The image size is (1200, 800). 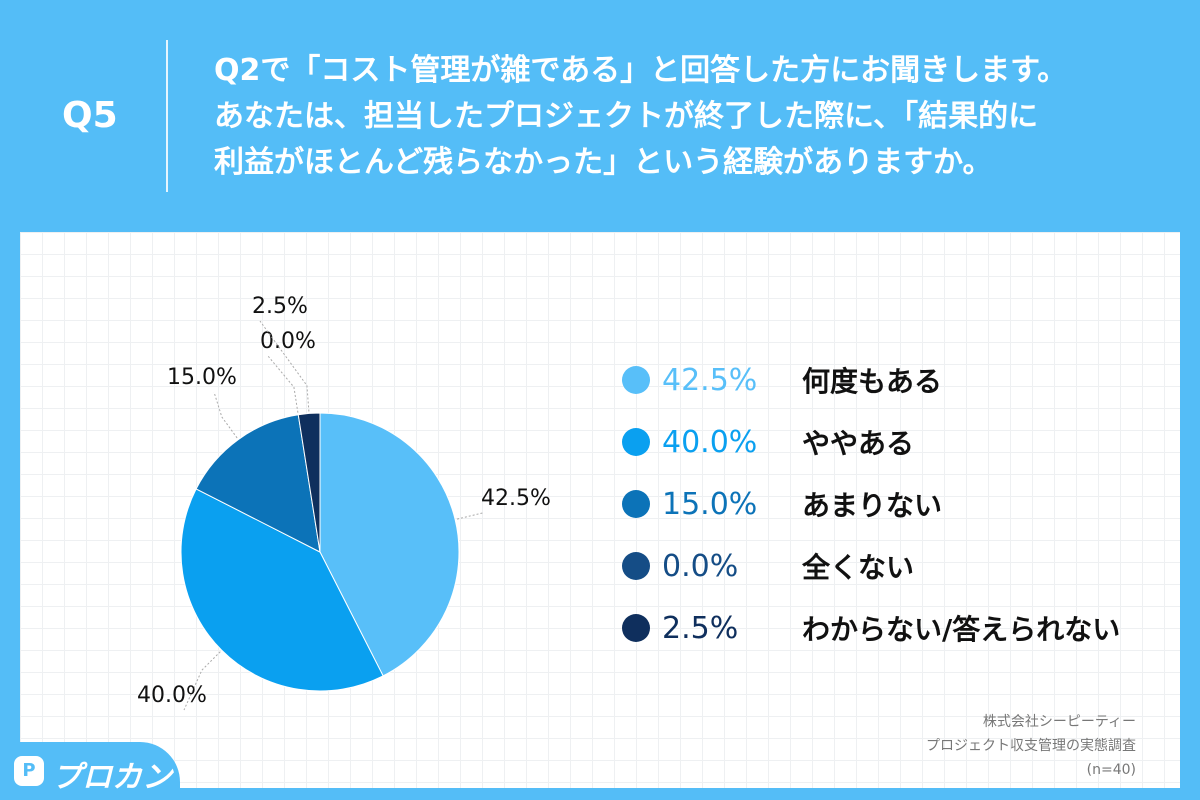 What do you see at coordinates (858, 443) in the screenshot?
I see `legend-label: ややある` at bounding box center [858, 443].